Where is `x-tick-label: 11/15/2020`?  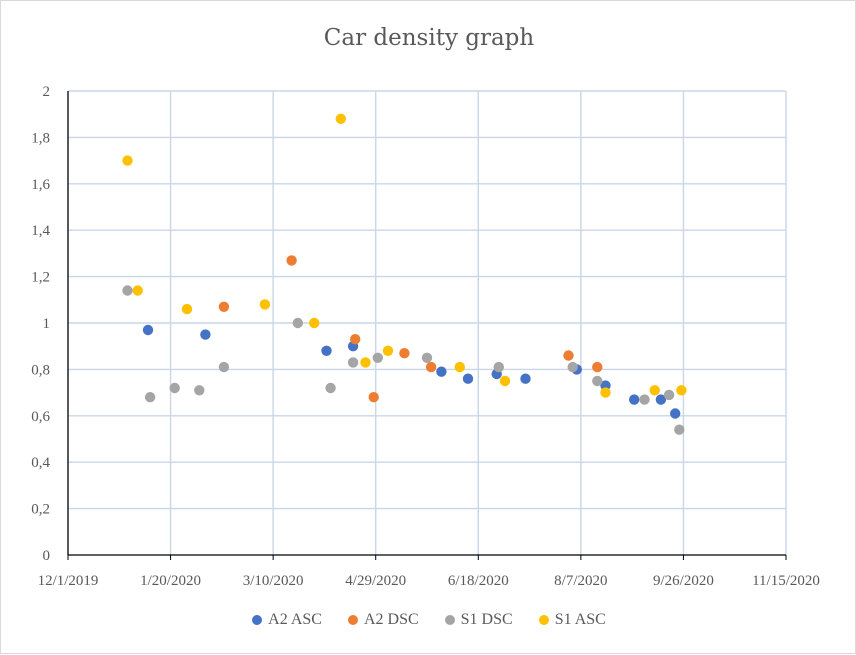
x-tick-label: 11/15/2020 is located at coordinates (786, 581).